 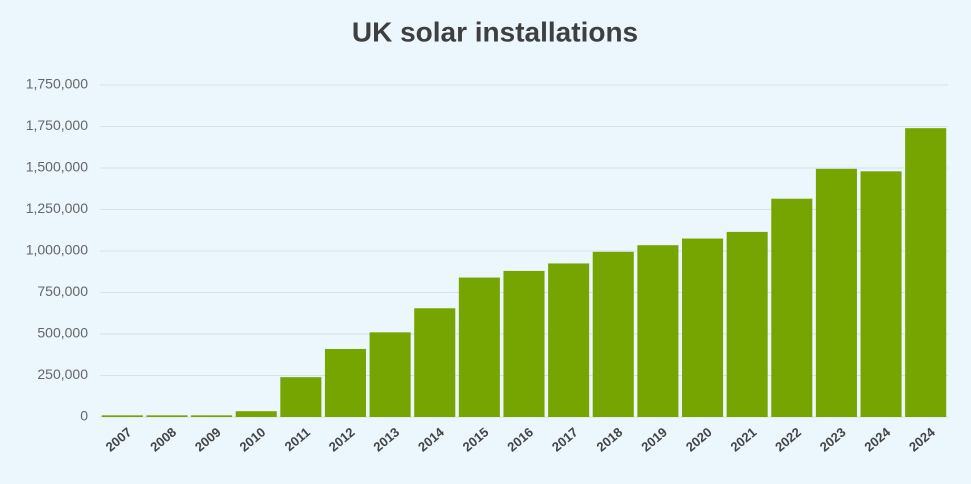 What do you see at coordinates (62, 374) in the screenshot?
I see `y-tick-label: 250,000` at bounding box center [62, 374].